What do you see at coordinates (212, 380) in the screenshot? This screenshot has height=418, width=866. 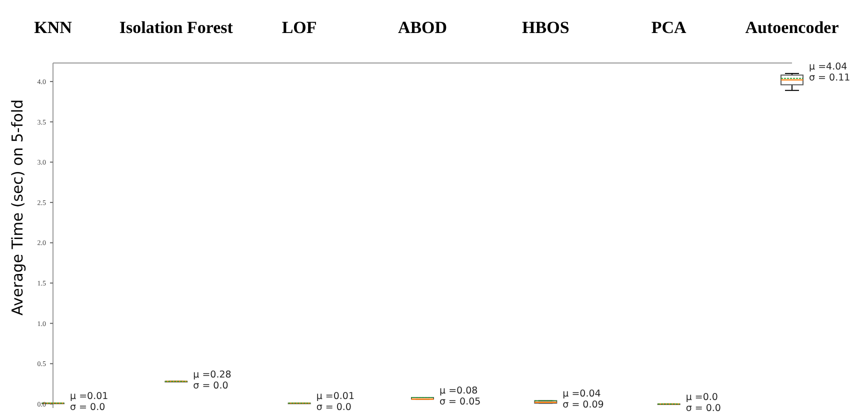 I see `annotation: μ =0.28 σ = 0.0` at bounding box center [212, 380].